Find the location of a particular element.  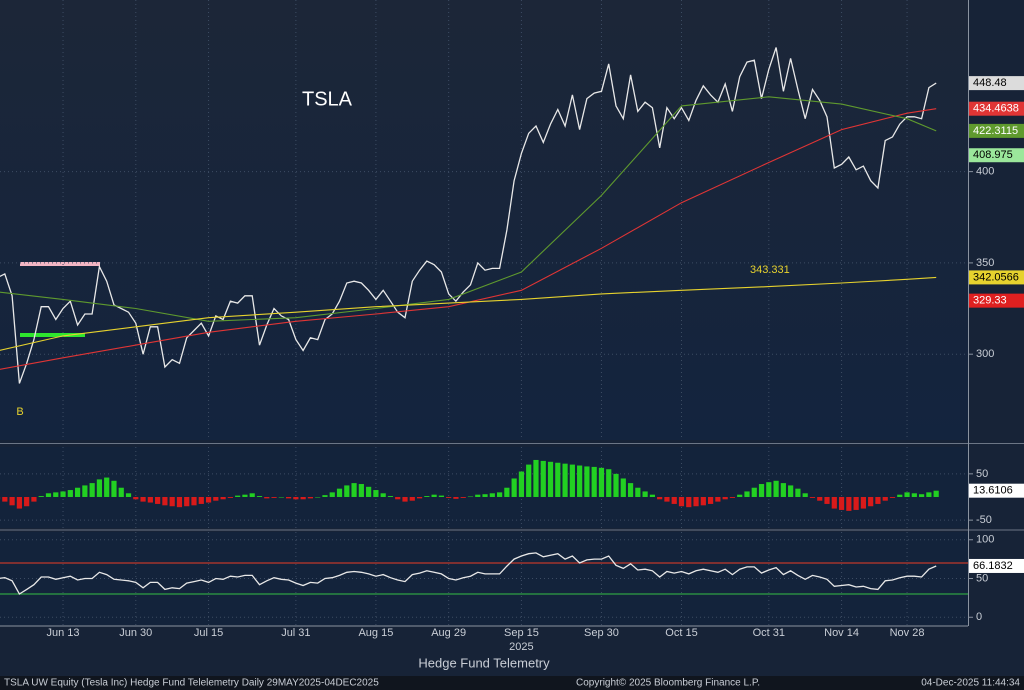

value-label: 342.0566 is located at coordinates (996, 277).